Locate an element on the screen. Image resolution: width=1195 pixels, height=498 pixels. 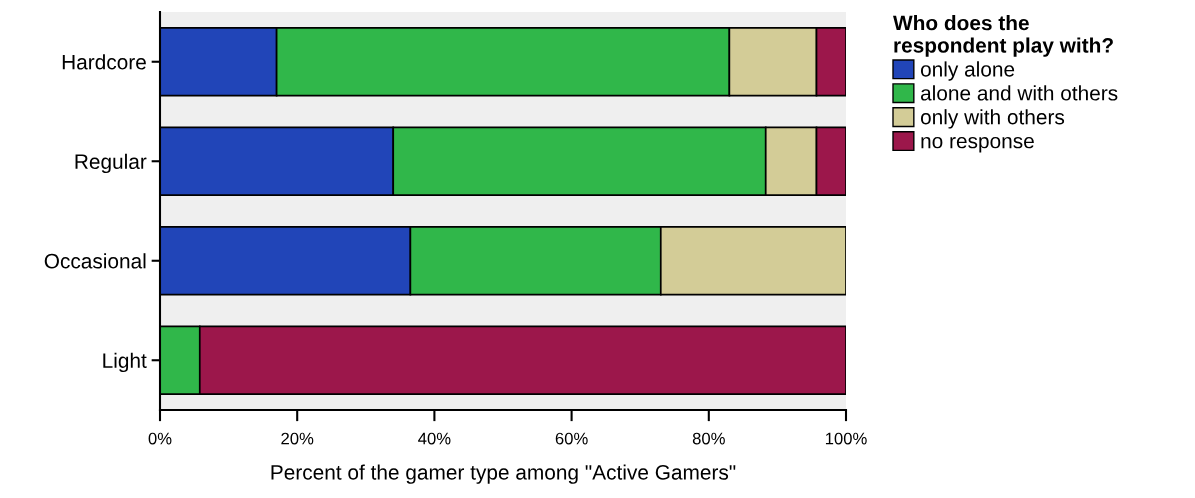
x-tick-label: 40% is located at coordinates (434, 438).